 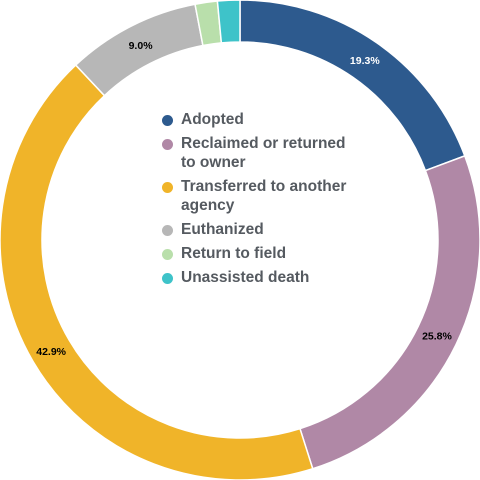 What do you see at coordinates (167, 120) in the screenshot?
I see `legend-swatch-adopted` at bounding box center [167, 120].